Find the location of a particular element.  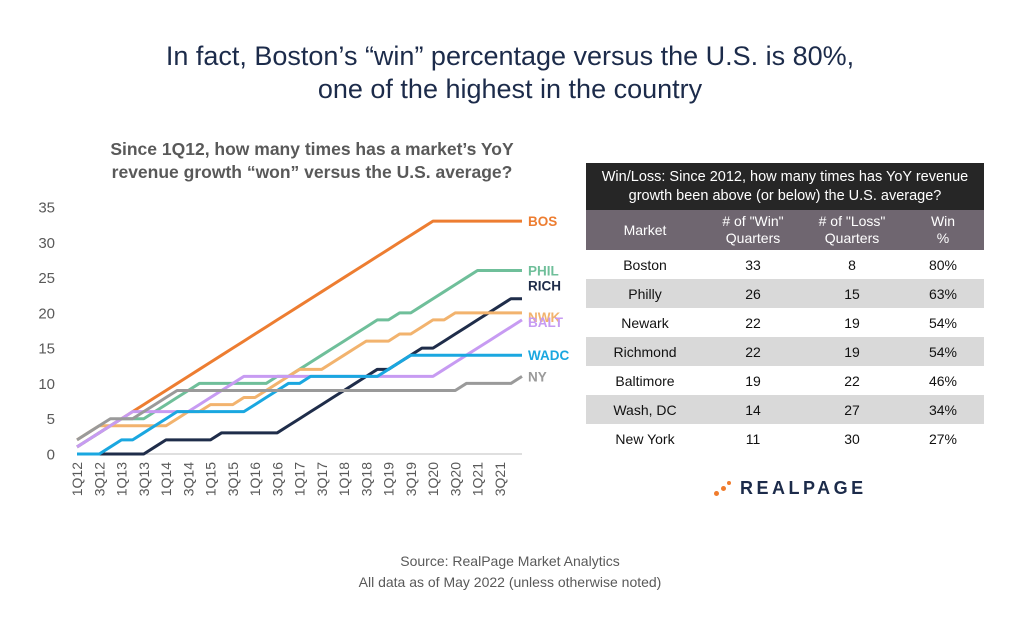

series-label-ny: NY is located at coordinates (537, 376).